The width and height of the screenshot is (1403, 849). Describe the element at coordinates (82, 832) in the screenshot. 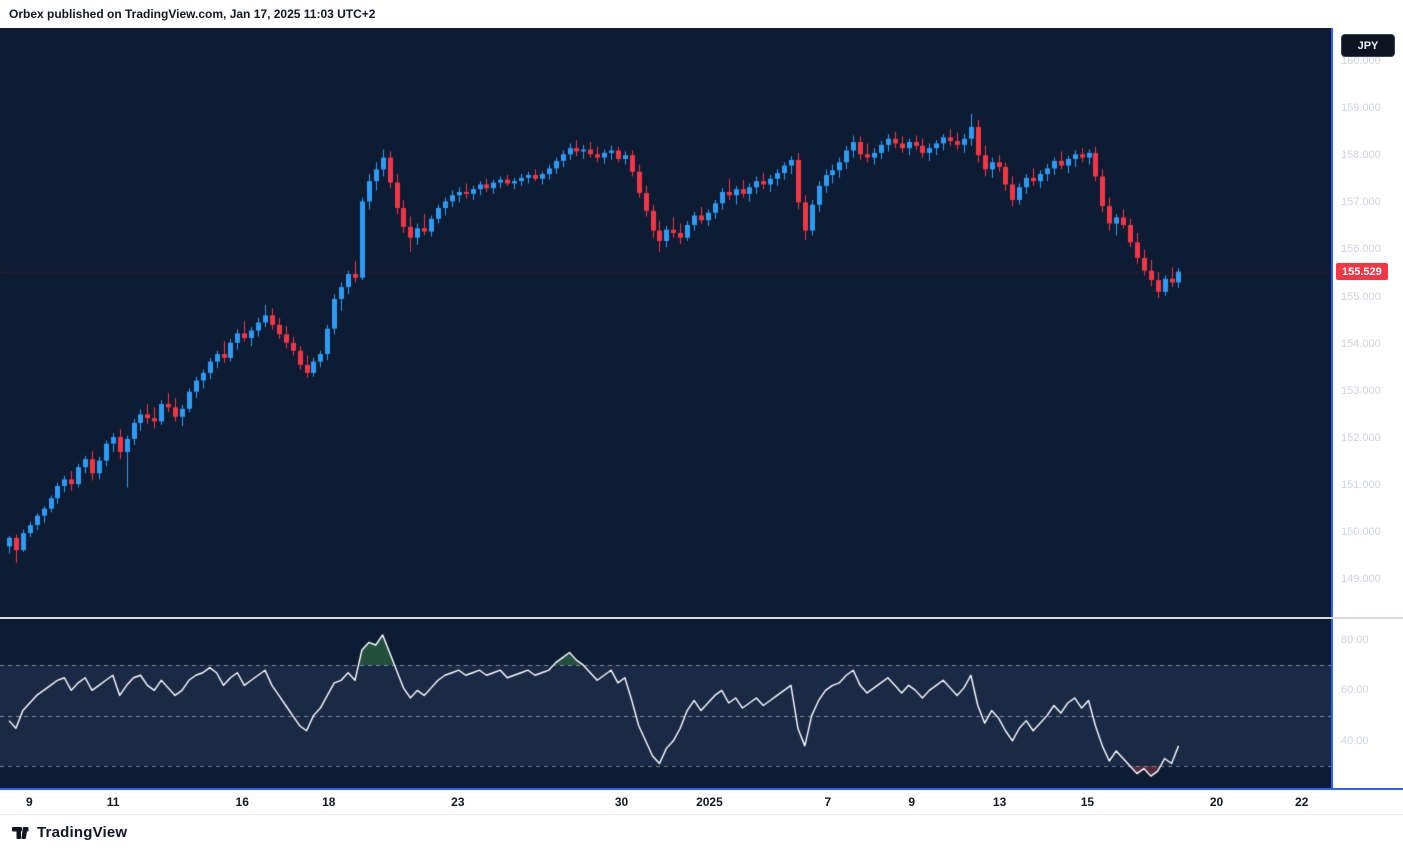

I see `tradingview-wordmark: TradingView` at that location.